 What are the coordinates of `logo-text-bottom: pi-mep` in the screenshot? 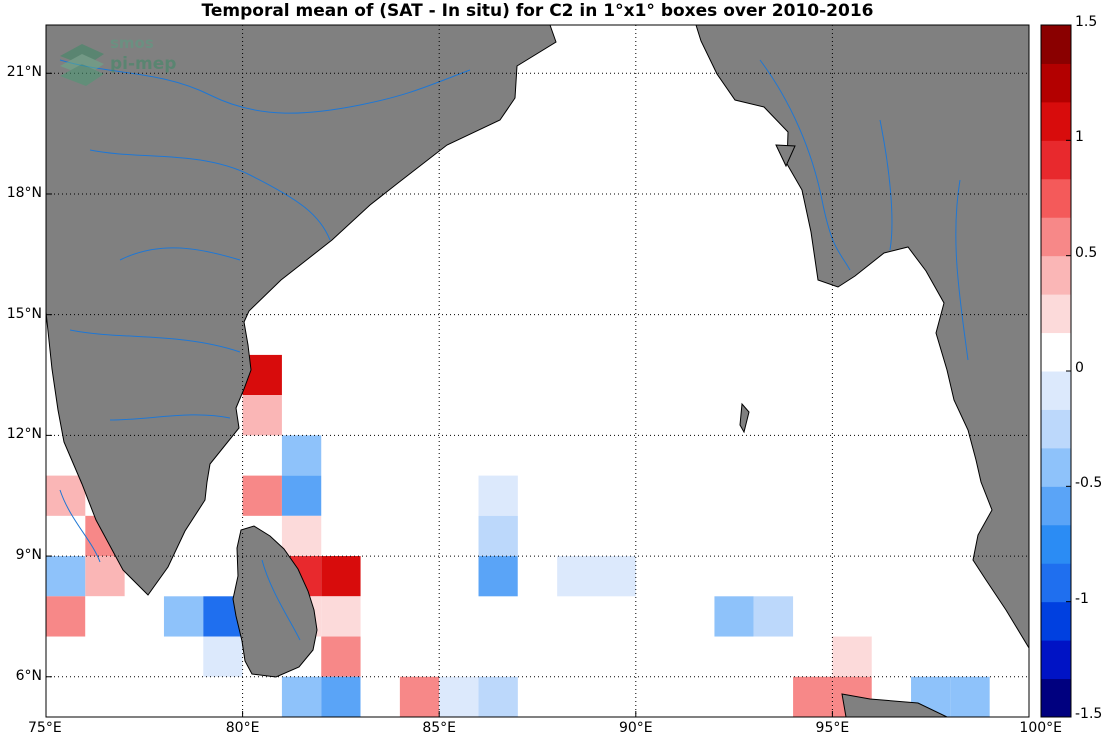 It's located at (143, 64).